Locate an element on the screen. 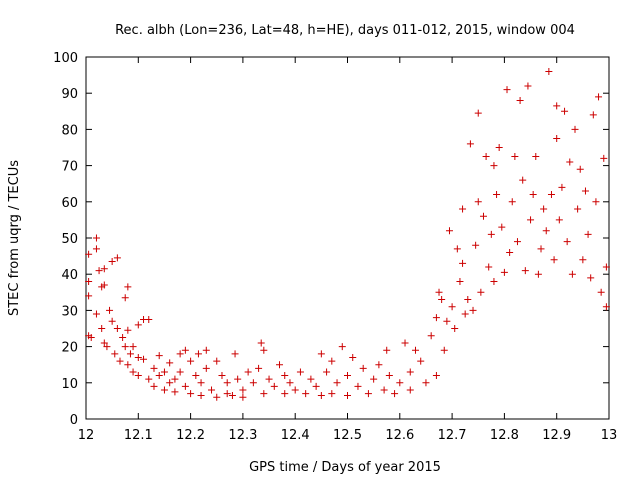 This screenshot has height=480, width=640. y-tick-label: 100 is located at coordinates (65, 58).